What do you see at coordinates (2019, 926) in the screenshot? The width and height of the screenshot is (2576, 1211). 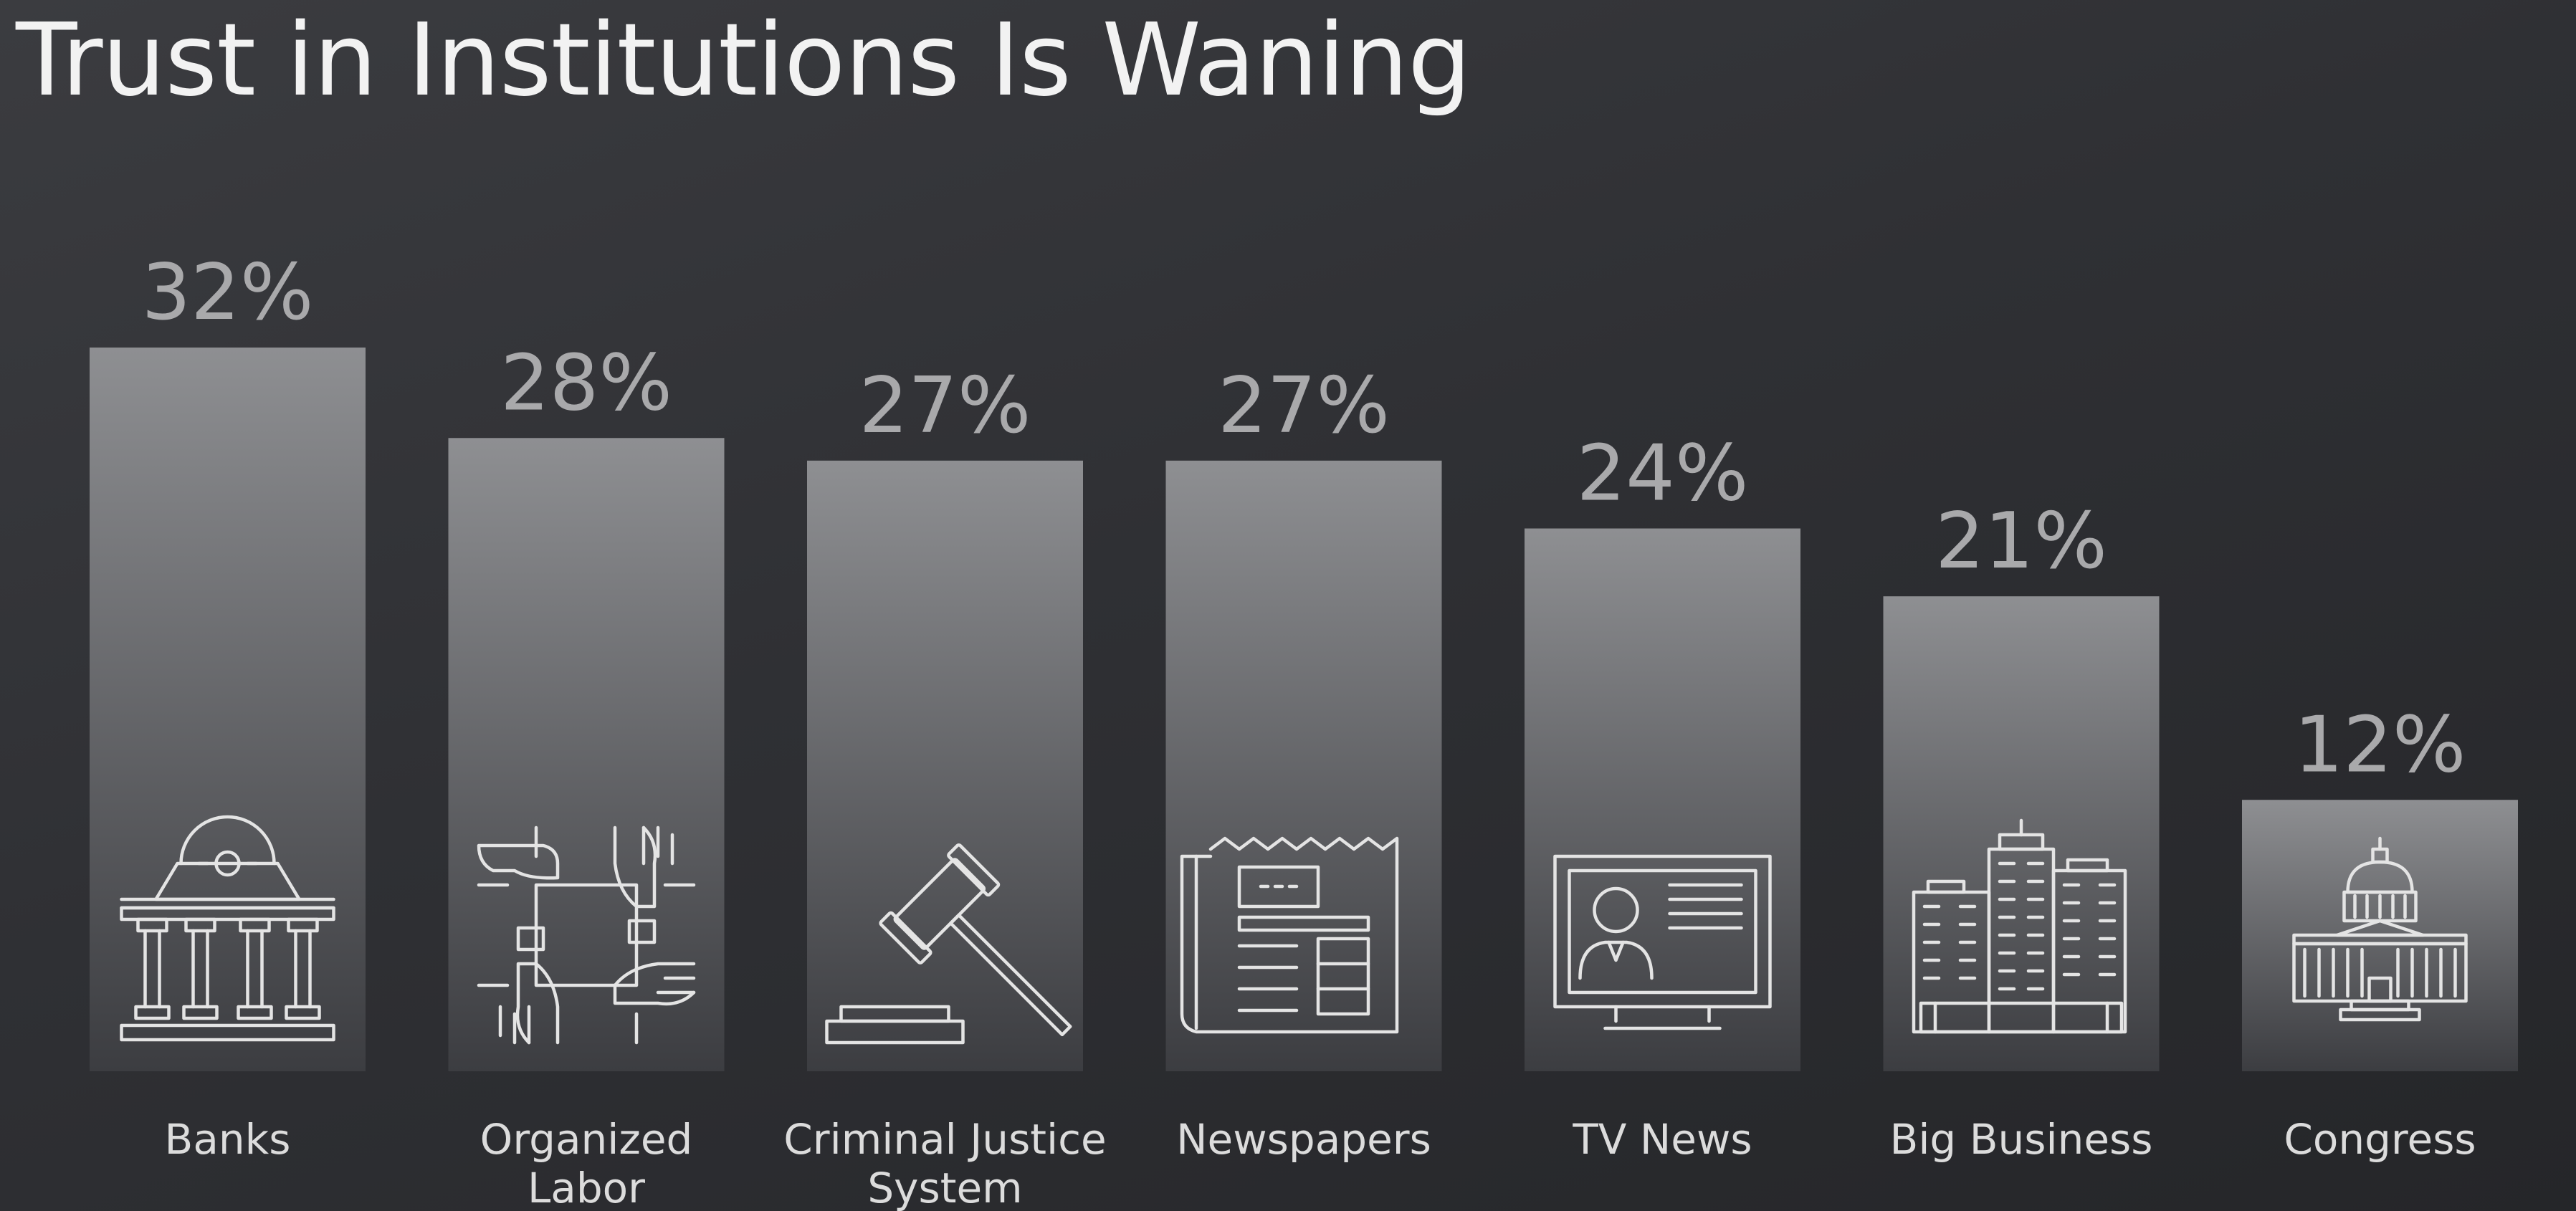 I see `office-buildings-icon` at bounding box center [2019, 926].